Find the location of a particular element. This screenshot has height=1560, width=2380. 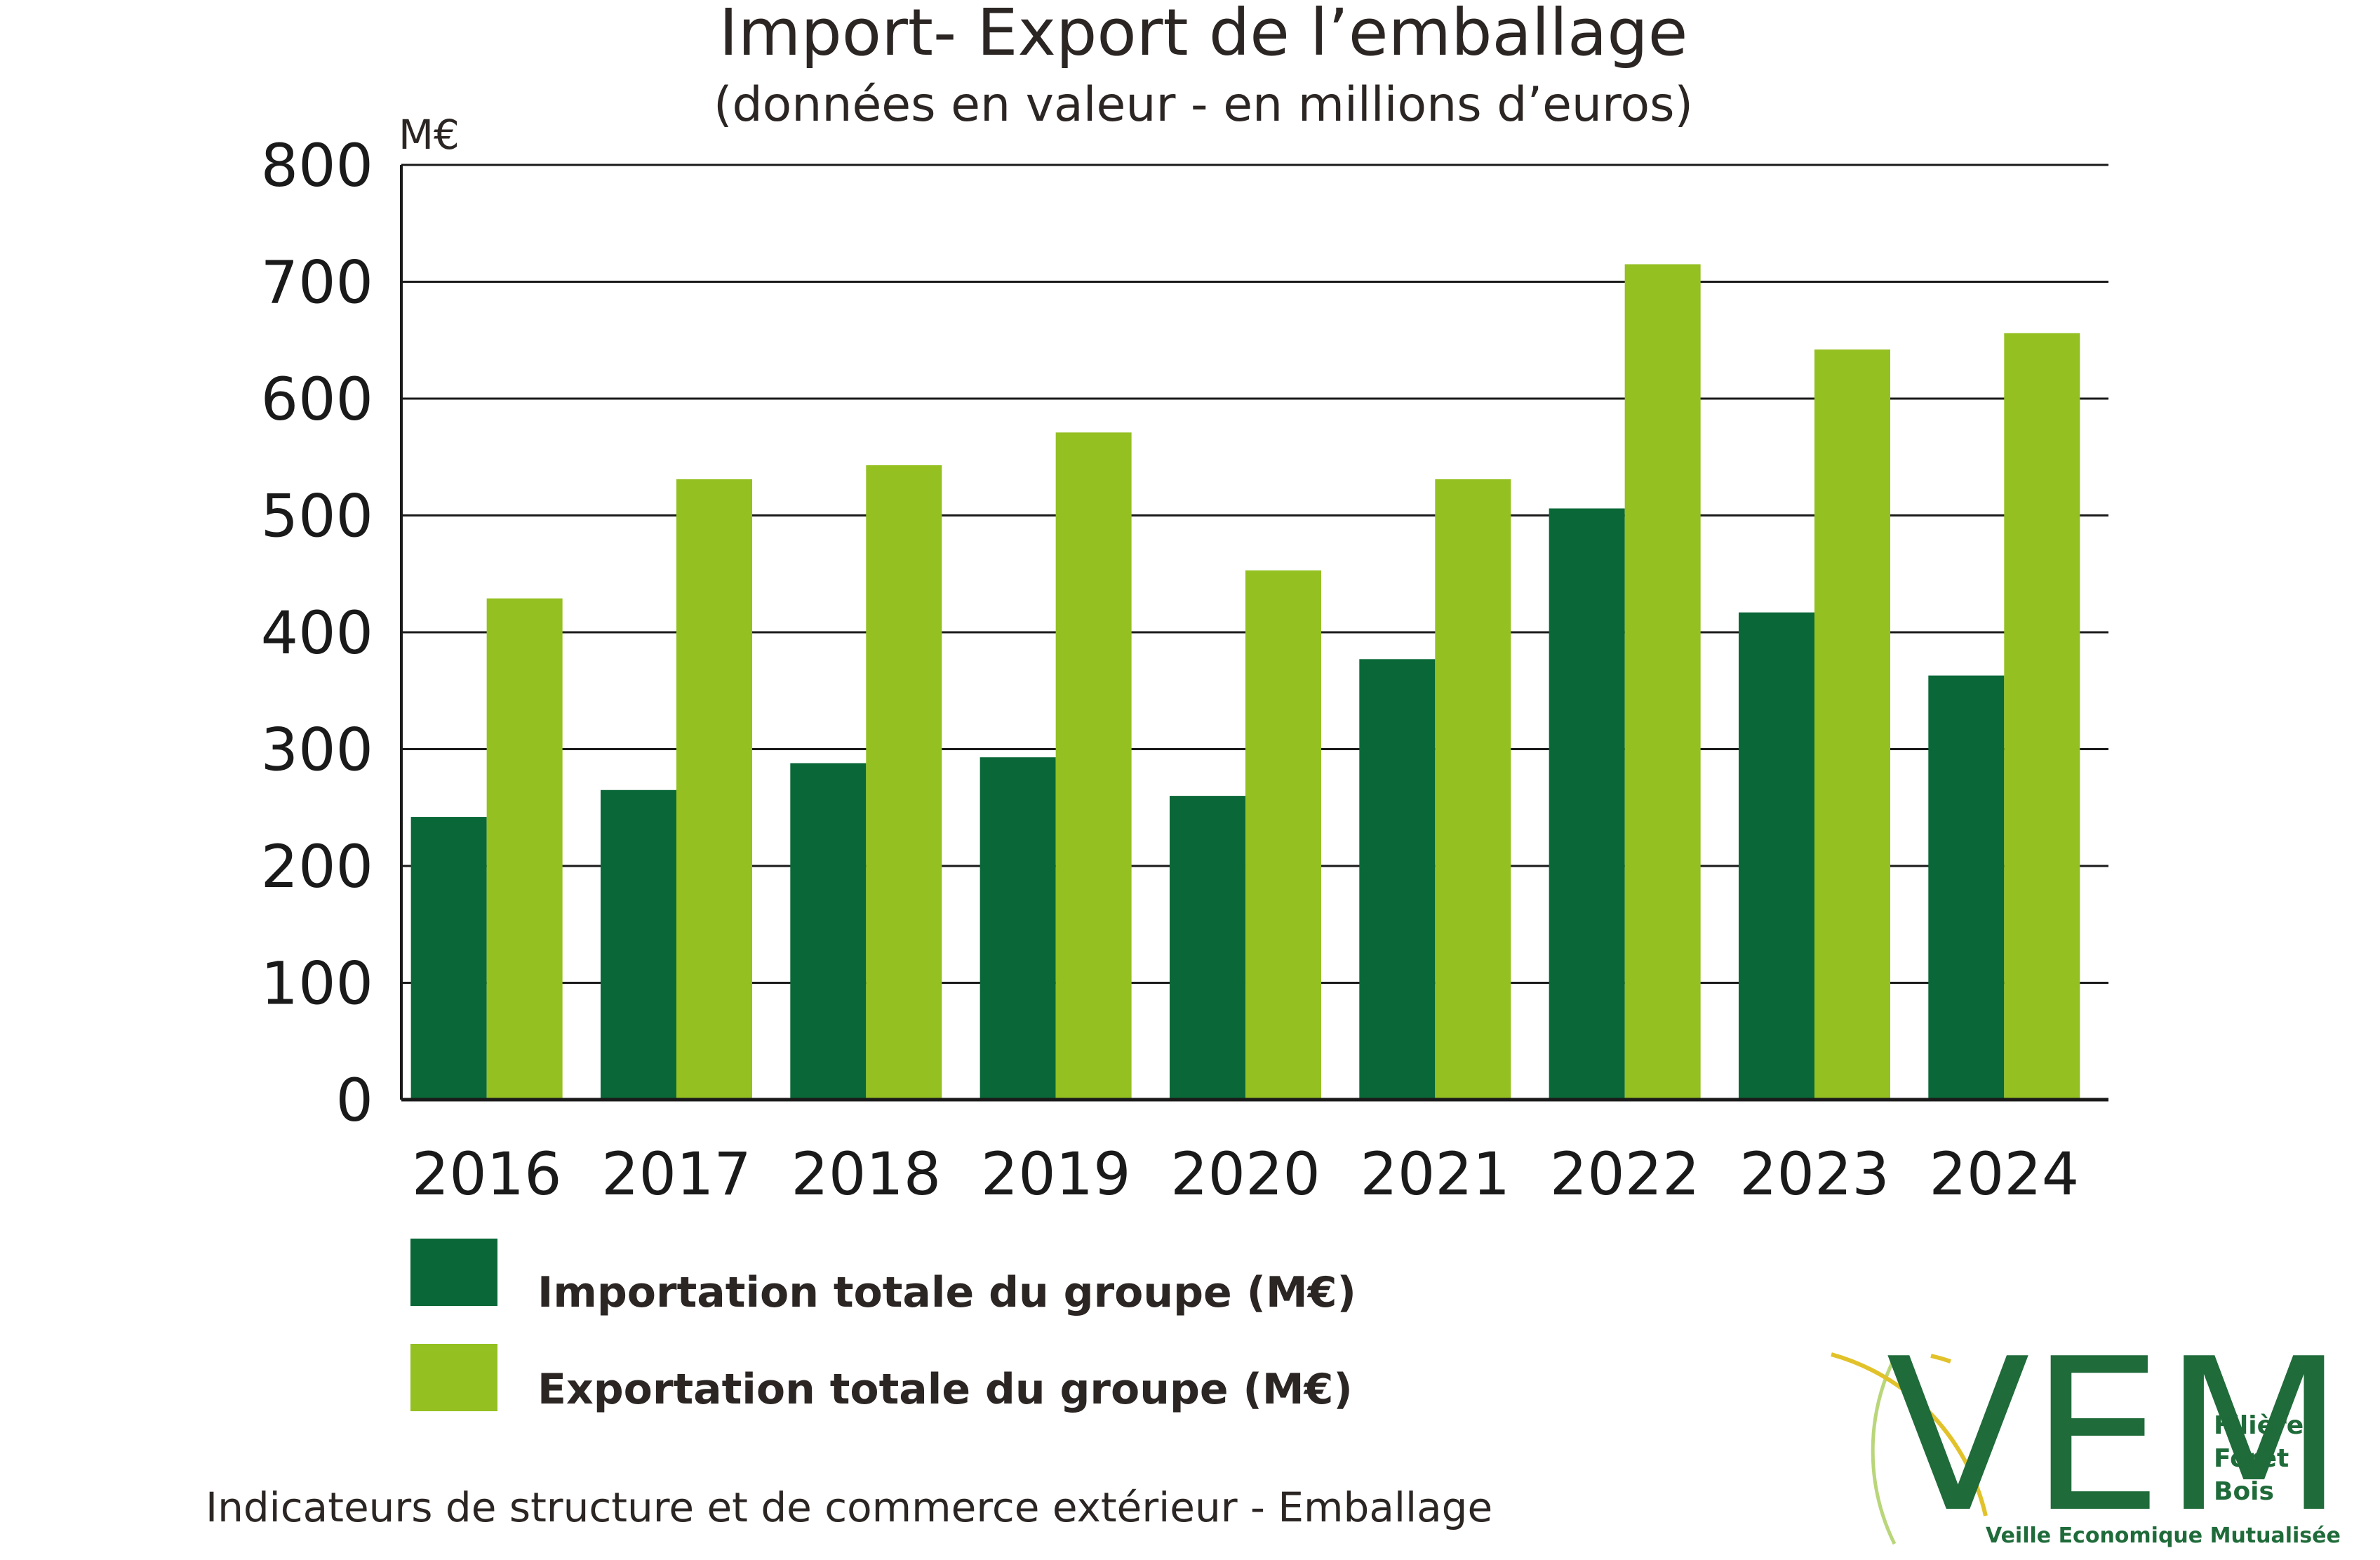

chart-title: Import- Export de l’emballage is located at coordinates (1204, 35).